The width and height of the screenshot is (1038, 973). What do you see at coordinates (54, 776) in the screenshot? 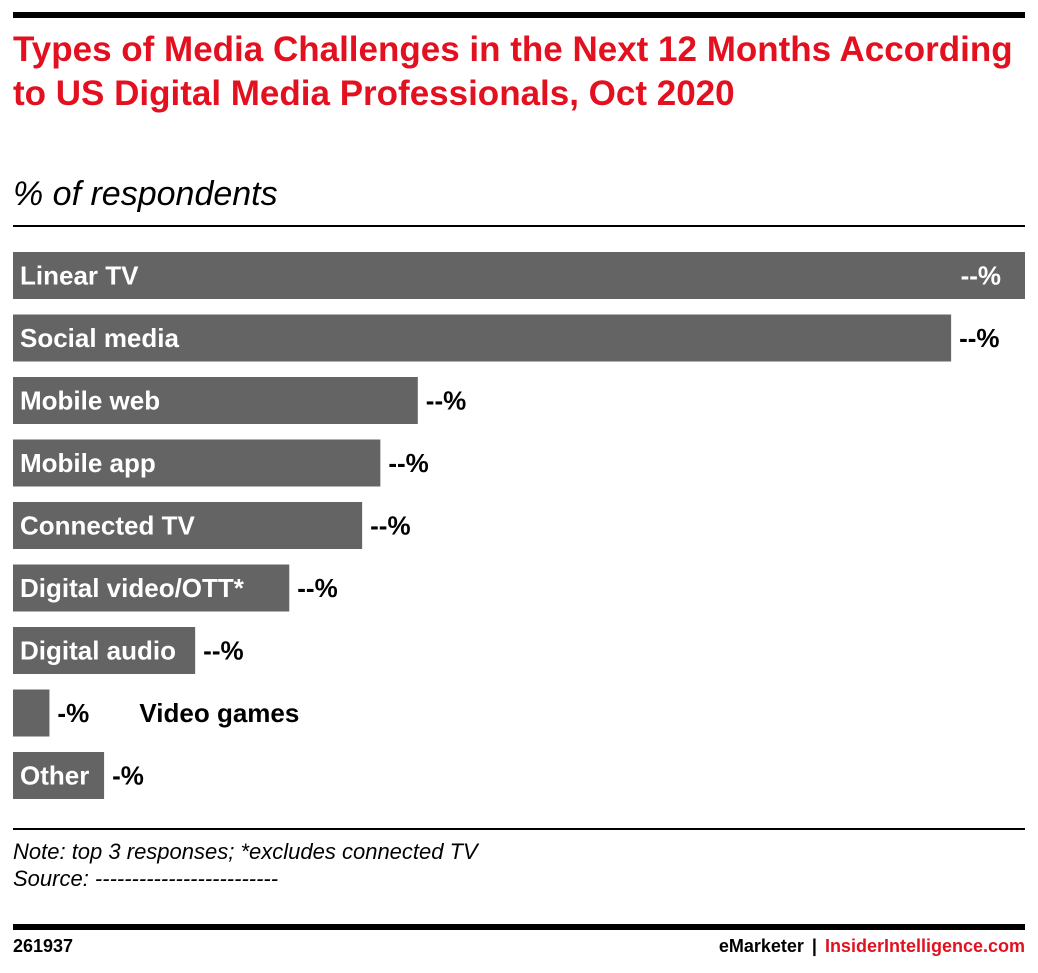
I see `category-label-8: Other` at bounding box center [54, 776].